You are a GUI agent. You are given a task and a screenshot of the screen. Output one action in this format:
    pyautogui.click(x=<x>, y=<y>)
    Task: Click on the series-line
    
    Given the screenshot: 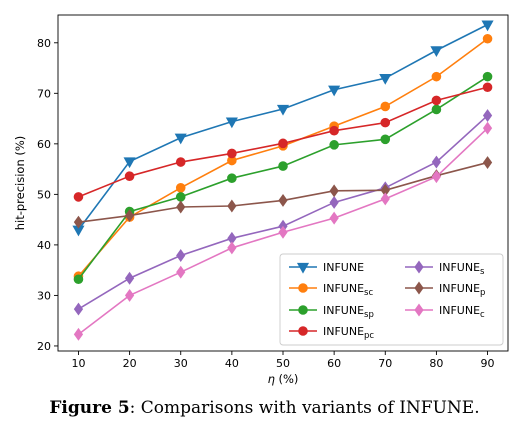 What is the action you would take?
    pyautogui.click(x=283, y=192)
    